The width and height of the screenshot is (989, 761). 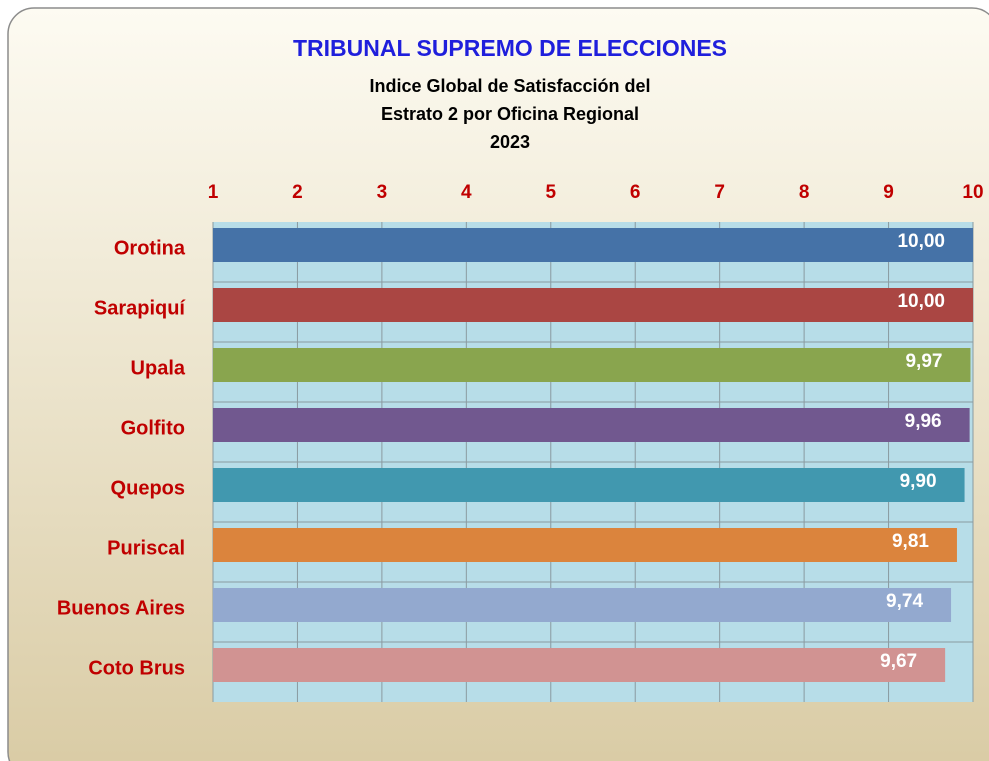 What do you see at coordinates (898, 661) in the screenshot?
I see `value-label: 9,67` at bounding box center [898, 661].